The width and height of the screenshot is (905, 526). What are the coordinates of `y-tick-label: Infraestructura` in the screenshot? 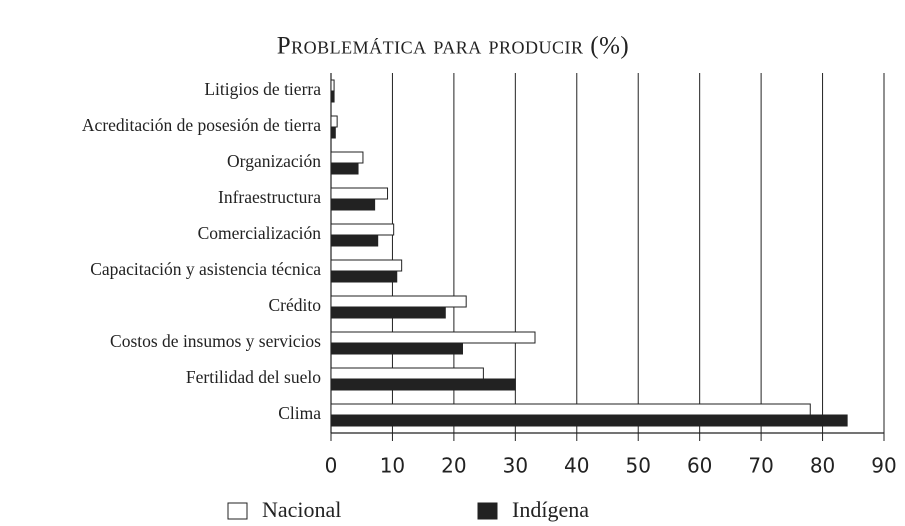 It's located at (269, 197).